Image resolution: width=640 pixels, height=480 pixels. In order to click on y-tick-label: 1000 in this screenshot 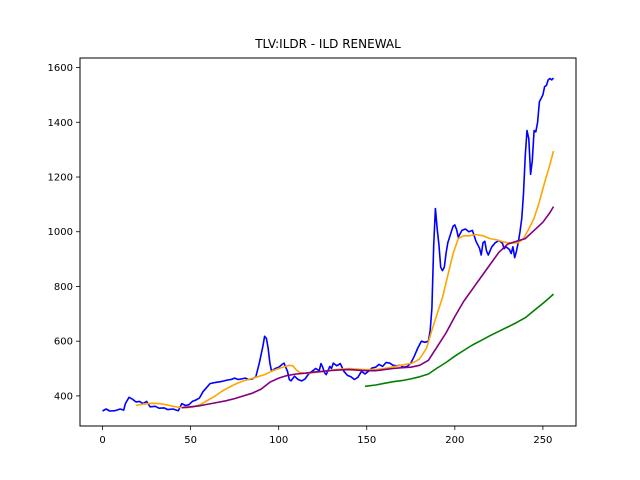, I will do `click(60, 232)`.